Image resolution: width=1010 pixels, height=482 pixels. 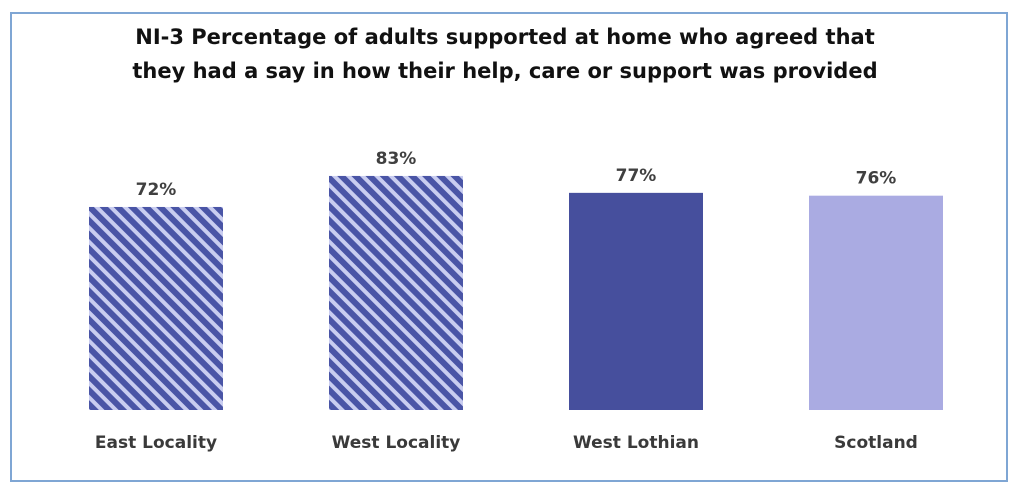 What do you see at coordinates (396, 159) in the screenshot?
I see `data-label-west-locality: 83%` at bounding box center [396, 159].